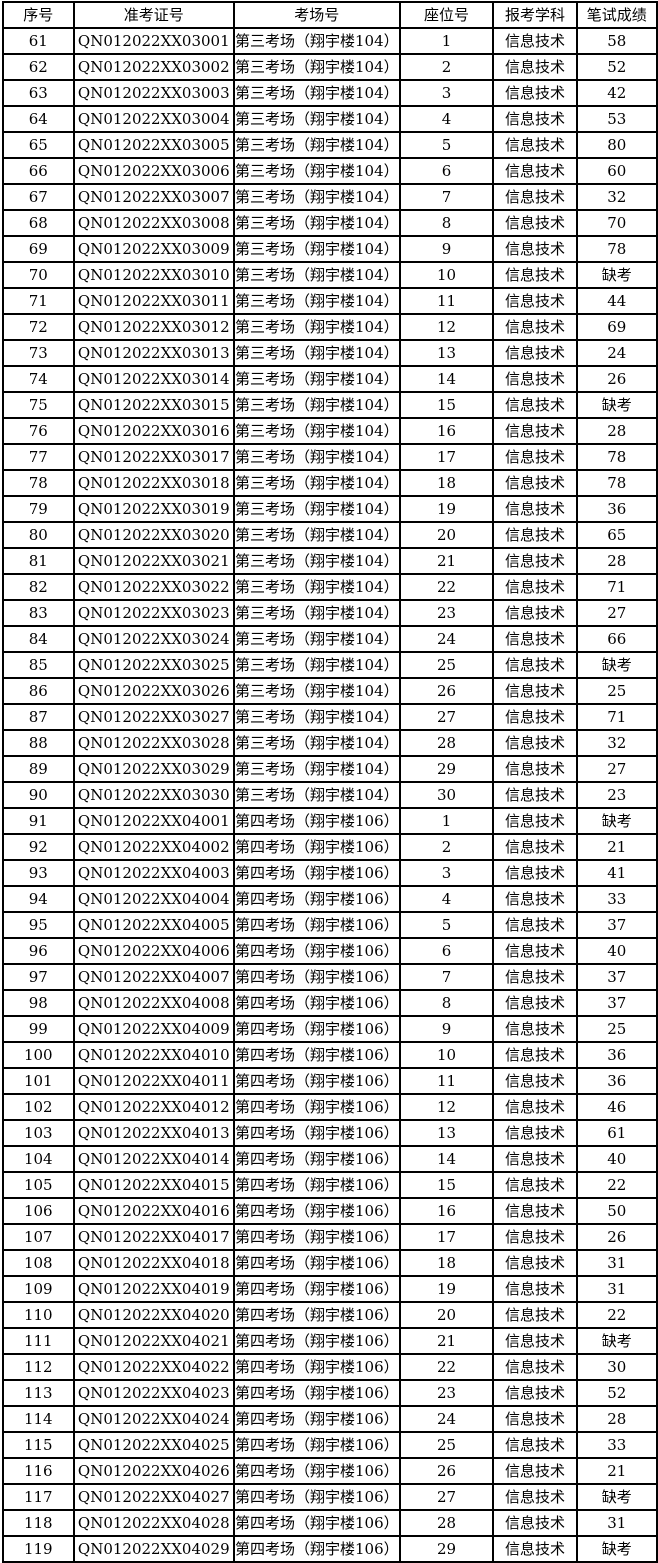 This screenshot has height=1563, width=658. Describe the element at coordinates (616, 1159) in the screenshot. I see `cell-score: 40` at that location.